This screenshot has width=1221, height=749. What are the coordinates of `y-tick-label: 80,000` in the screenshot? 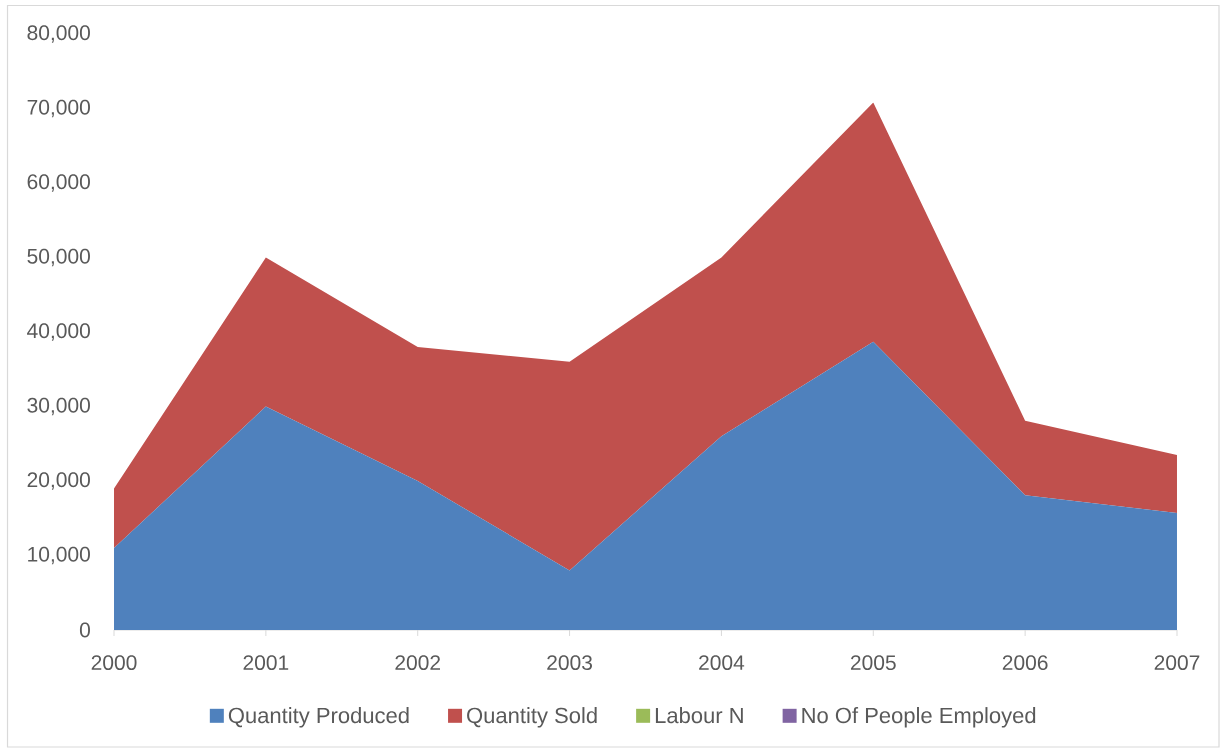 It's located at (58, 34).